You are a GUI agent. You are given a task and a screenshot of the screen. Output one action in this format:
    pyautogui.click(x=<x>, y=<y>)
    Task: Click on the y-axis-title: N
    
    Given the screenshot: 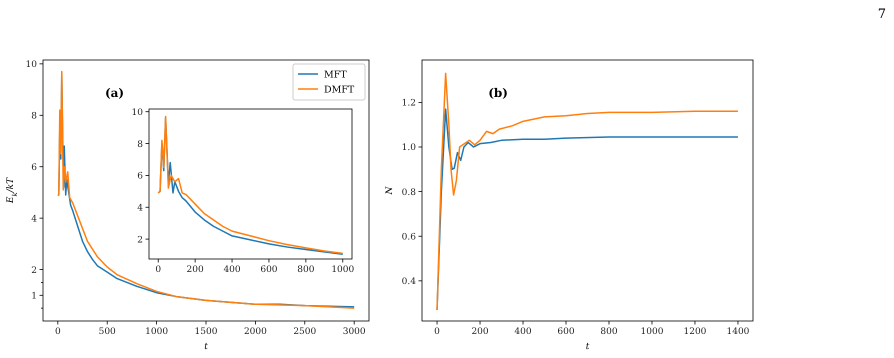 What is the action you would take?
    pyautogui.click(x=390, y=190)
    